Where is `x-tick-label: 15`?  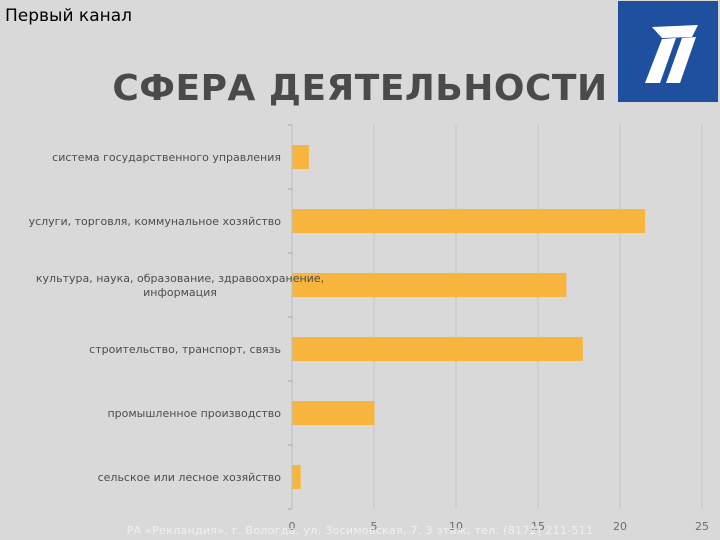
x-tick-label: 15 is located at coordinates (538, 526).